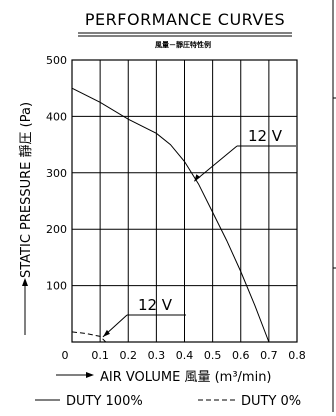  I want to click on x-tick-label: 0.1, so click(100, 355).